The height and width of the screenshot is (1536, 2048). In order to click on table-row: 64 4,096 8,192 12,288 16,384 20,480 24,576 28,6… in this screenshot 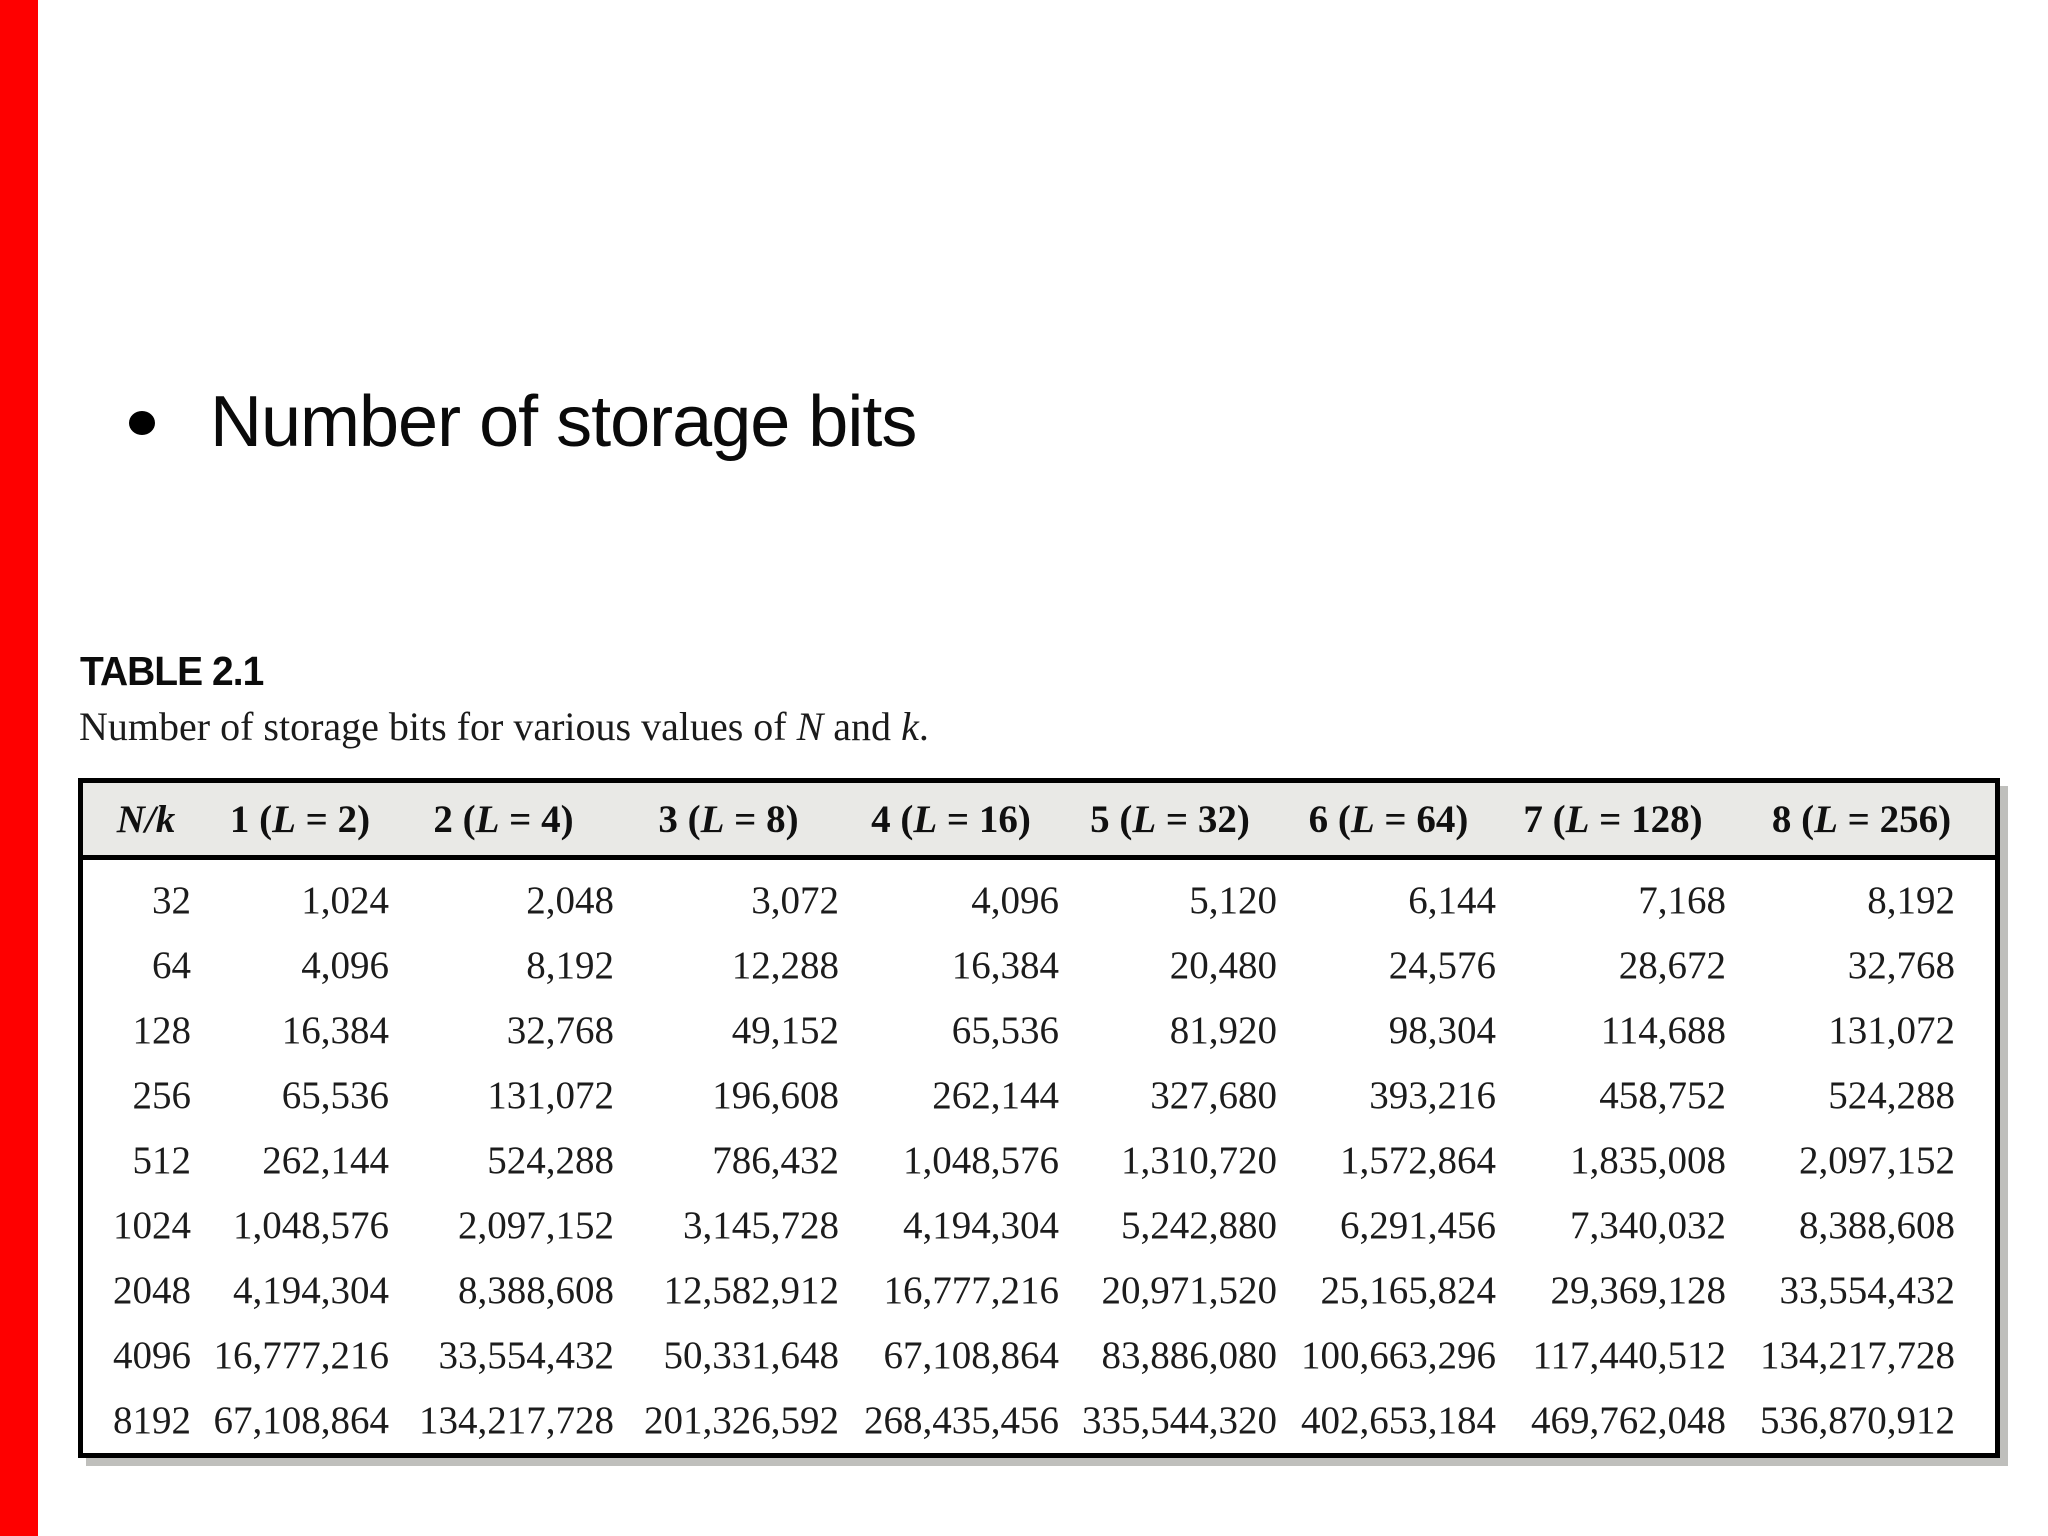, I will do `click(1039, 965)`.